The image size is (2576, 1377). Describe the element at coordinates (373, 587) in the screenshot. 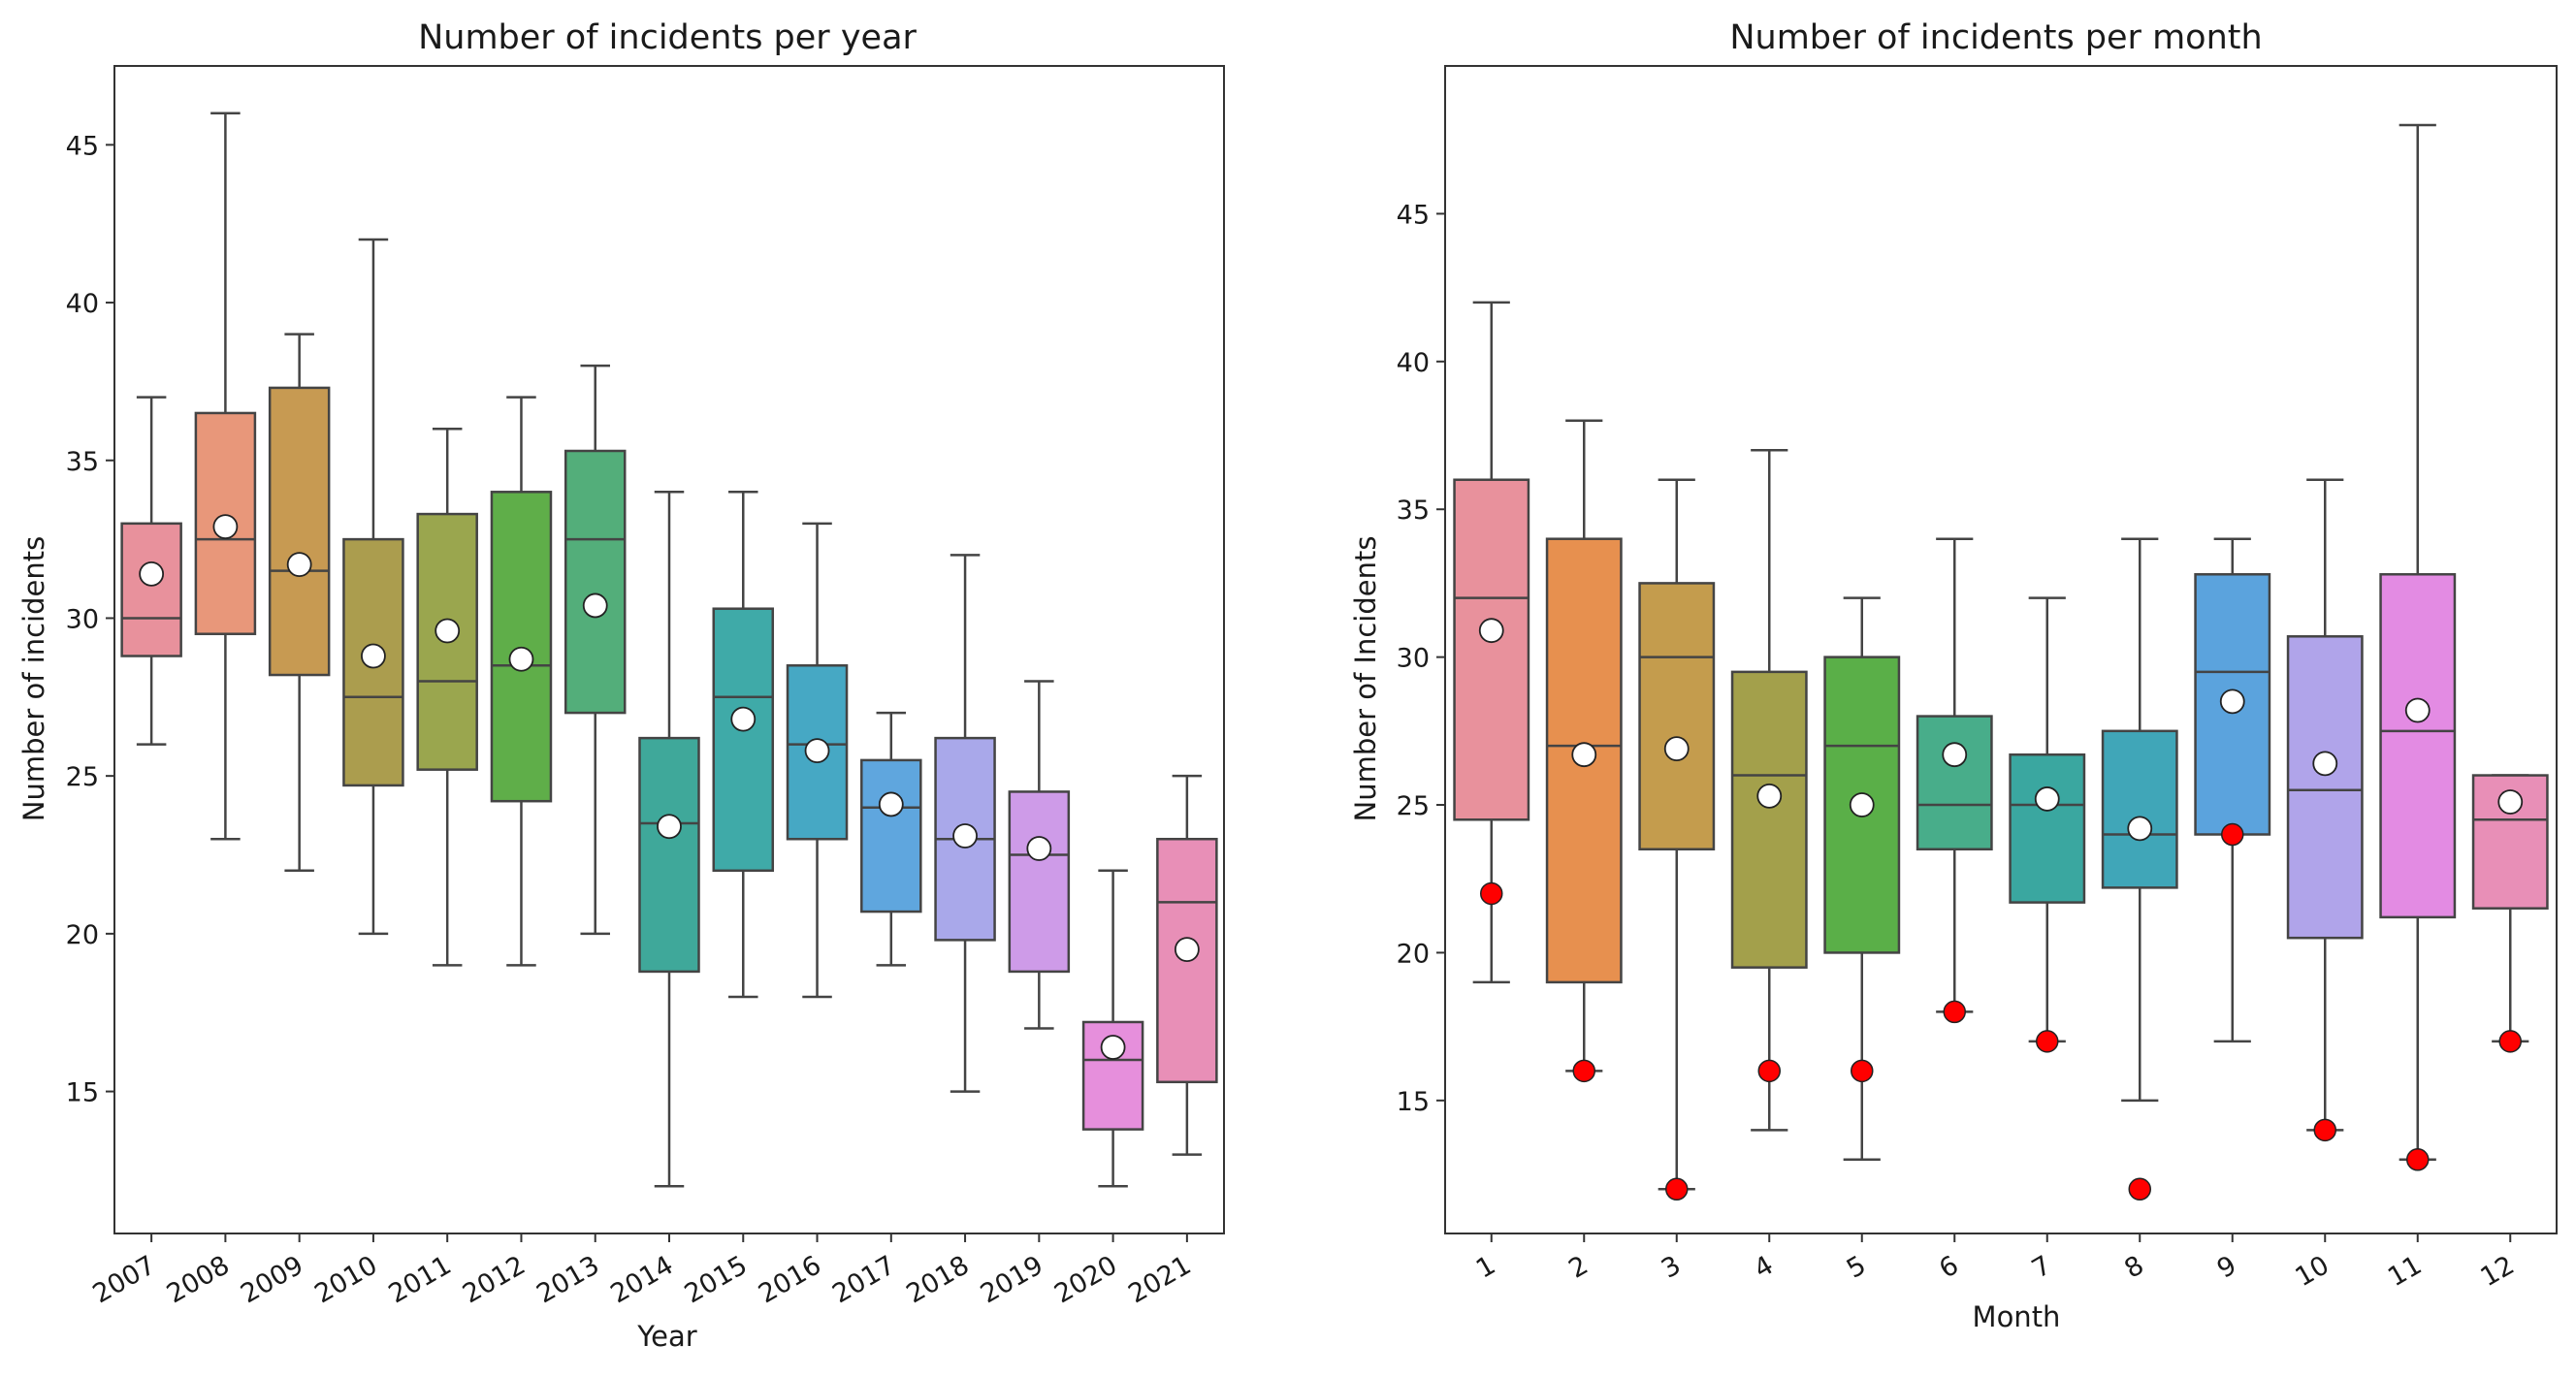

I see `box-2010` at that location.